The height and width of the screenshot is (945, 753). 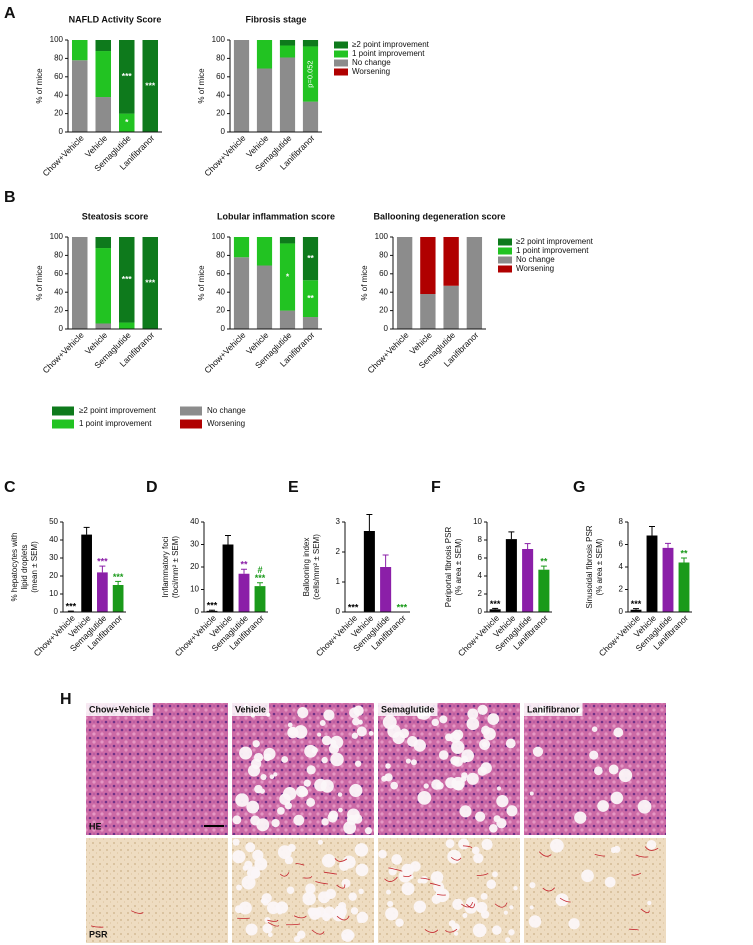 I want to click on y-axis-label: Ballooning index, so click(x=306, y=567).